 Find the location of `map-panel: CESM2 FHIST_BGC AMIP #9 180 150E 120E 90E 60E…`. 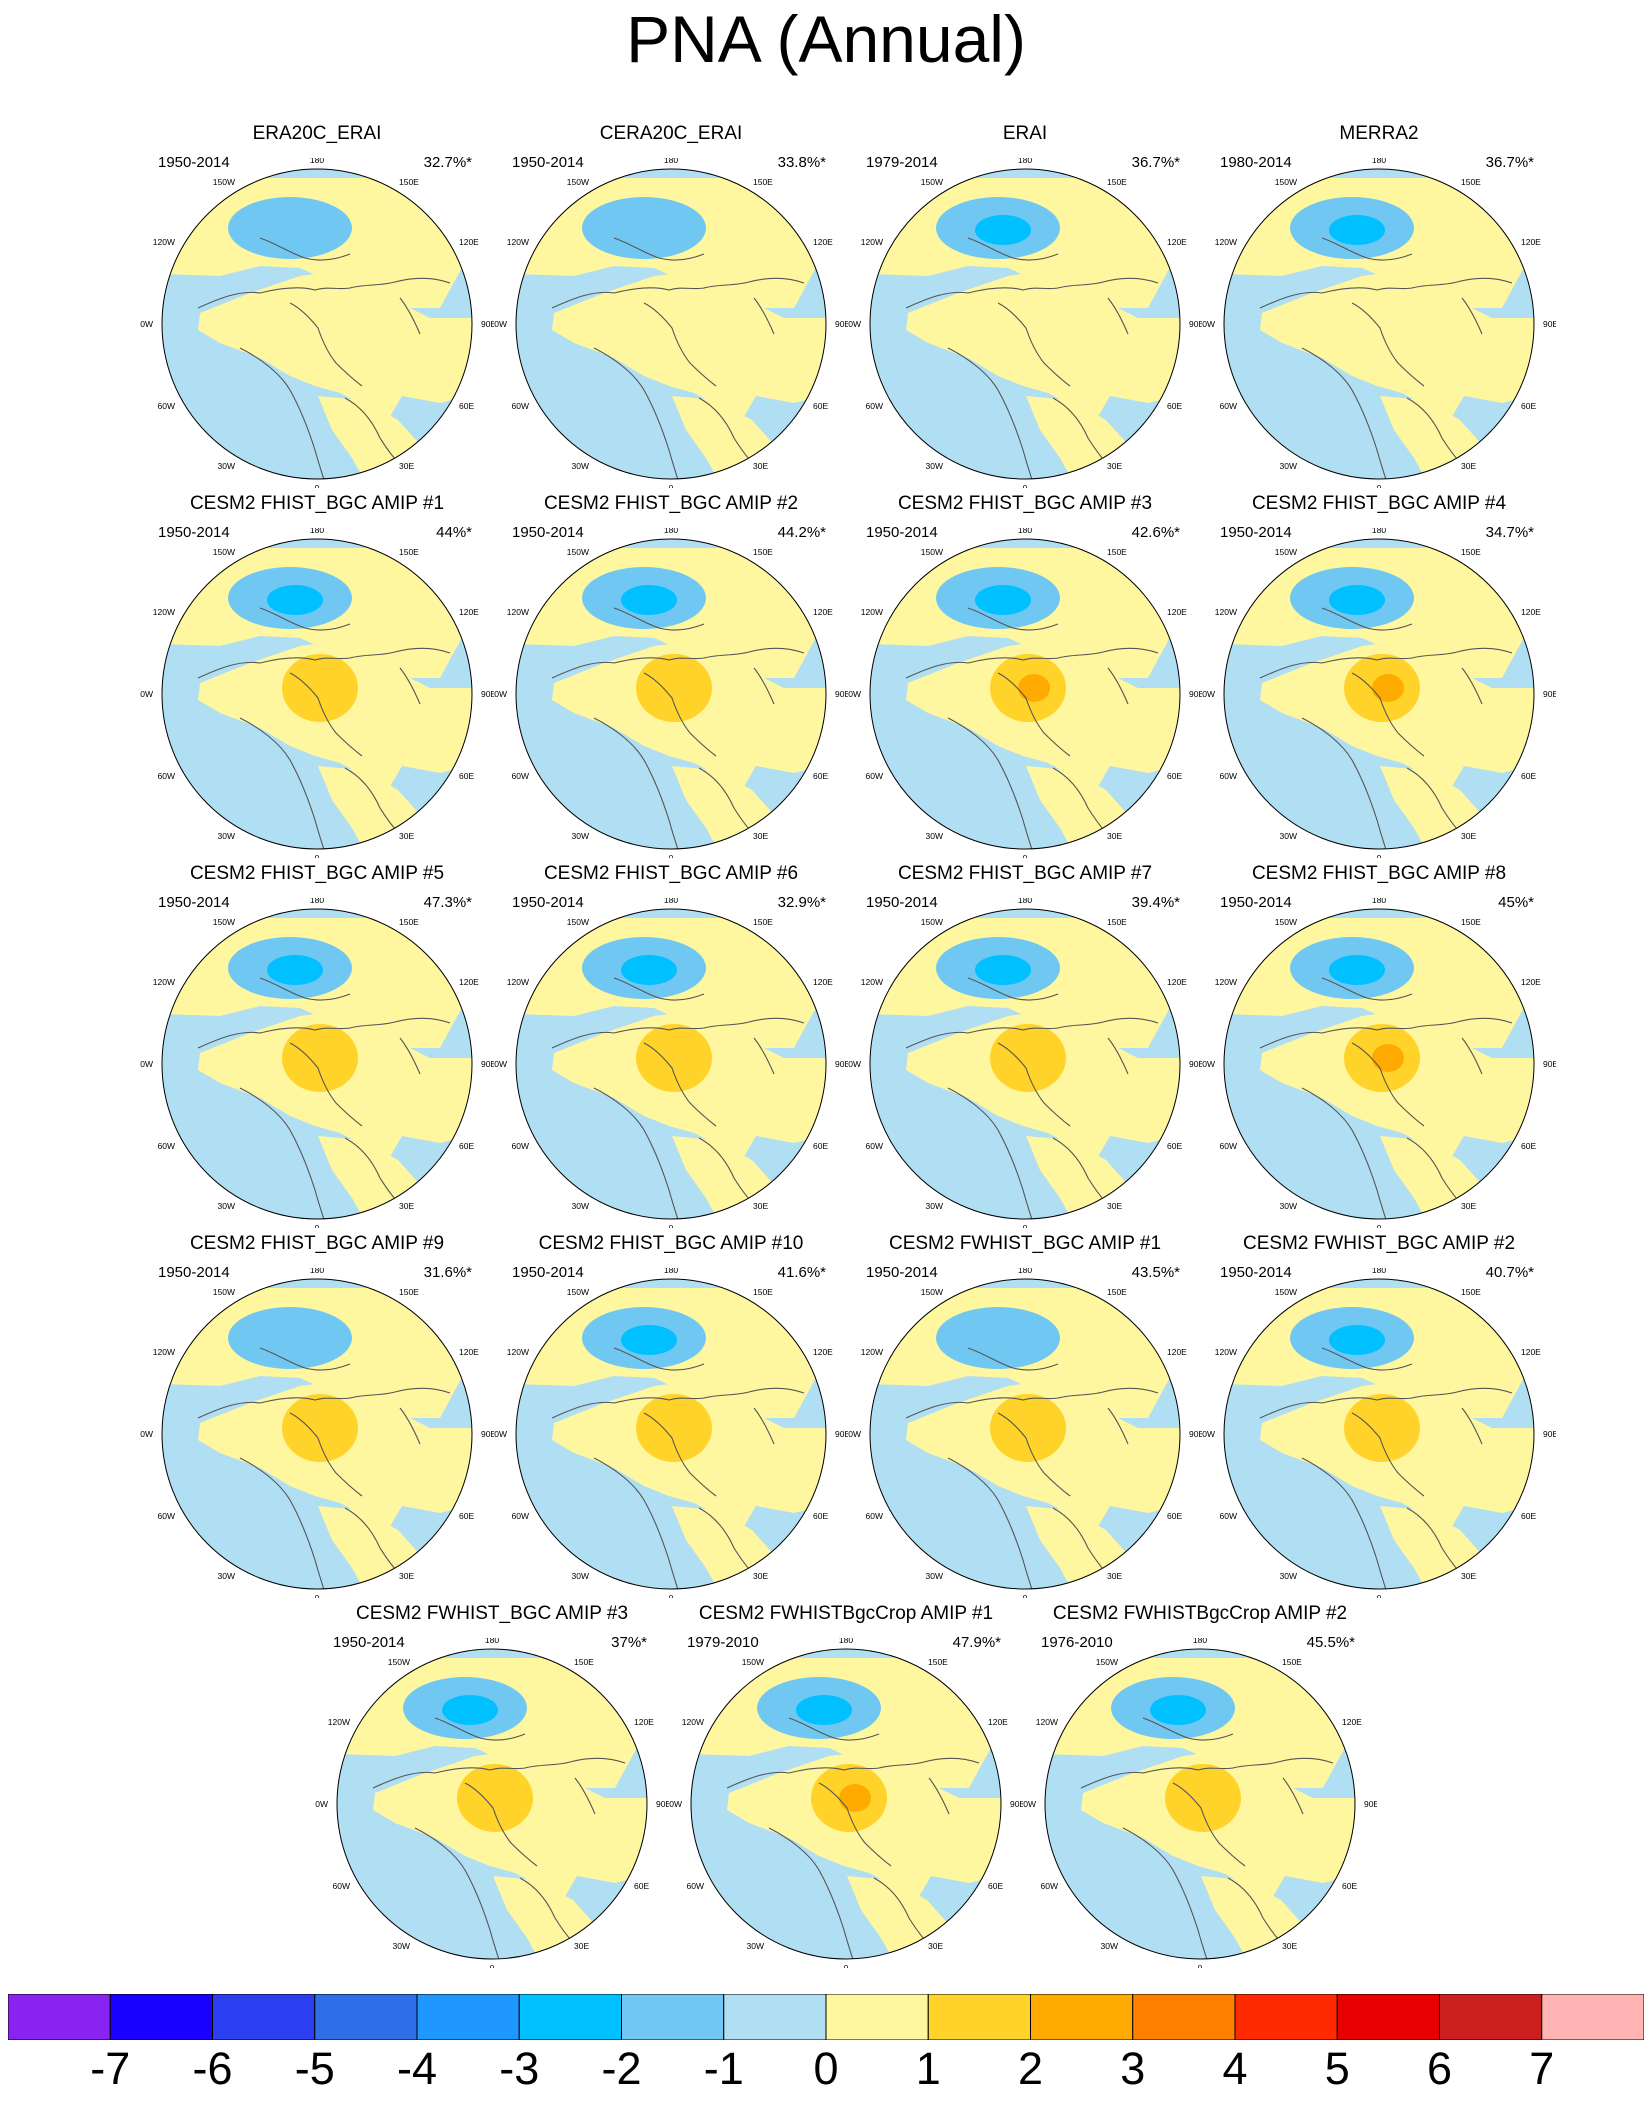

map-panel: CESM2 FHIST_BGC AMIP #9 180 150E 120E 90E 60E… is located at coordinates (317, 1415).